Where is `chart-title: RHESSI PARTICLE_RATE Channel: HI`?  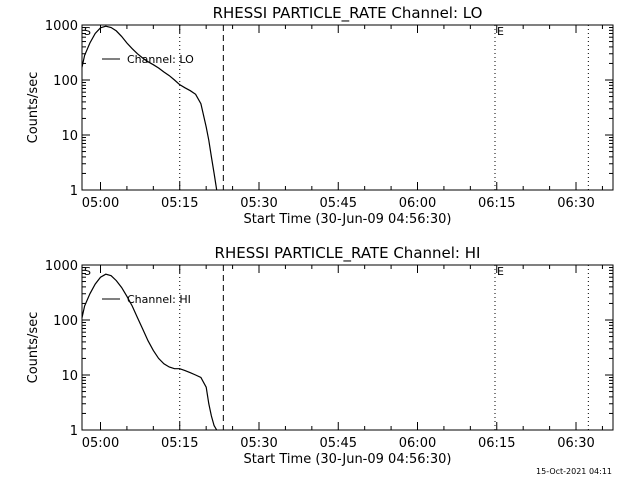
chart-title: RHESSI PARTICLE_RATE Channel: HI is located at coordinates (348, 253).